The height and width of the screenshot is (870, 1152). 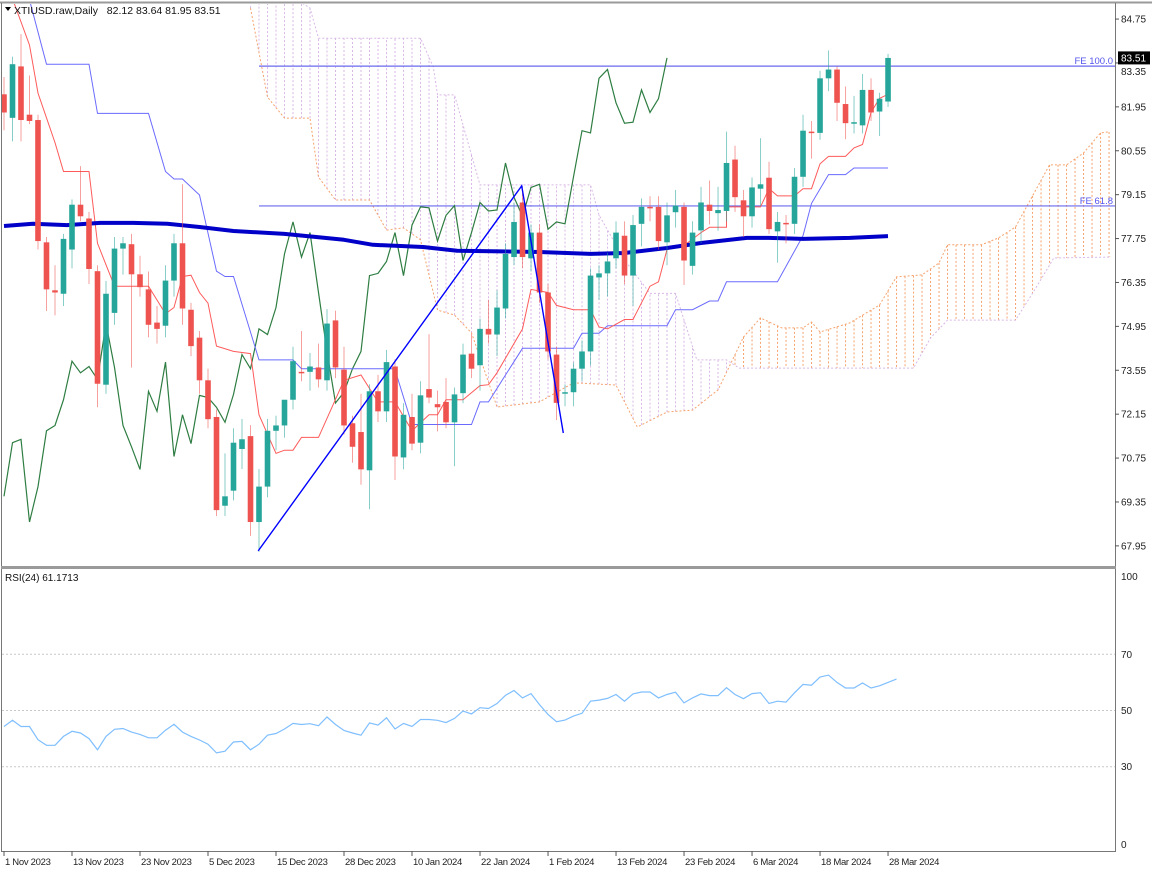 I want to click on price-tick-label: 76.35, so click(x=1133, y=283).